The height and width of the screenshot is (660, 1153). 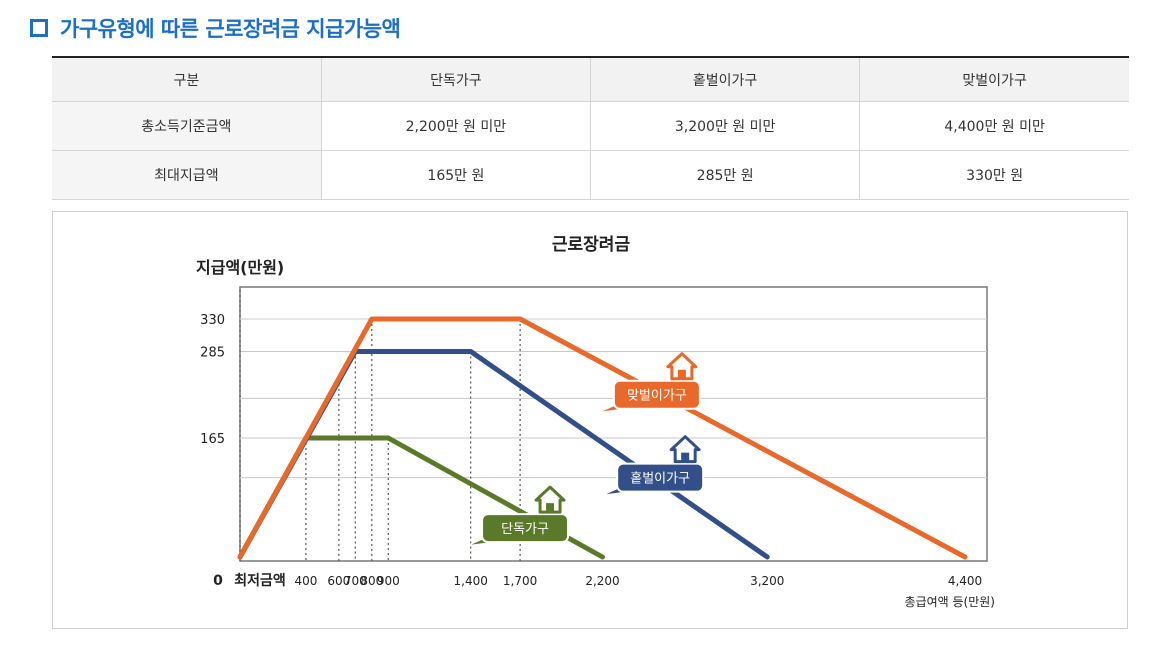 I want to click on header-single: 단독가구, so click(x=455, y=79).